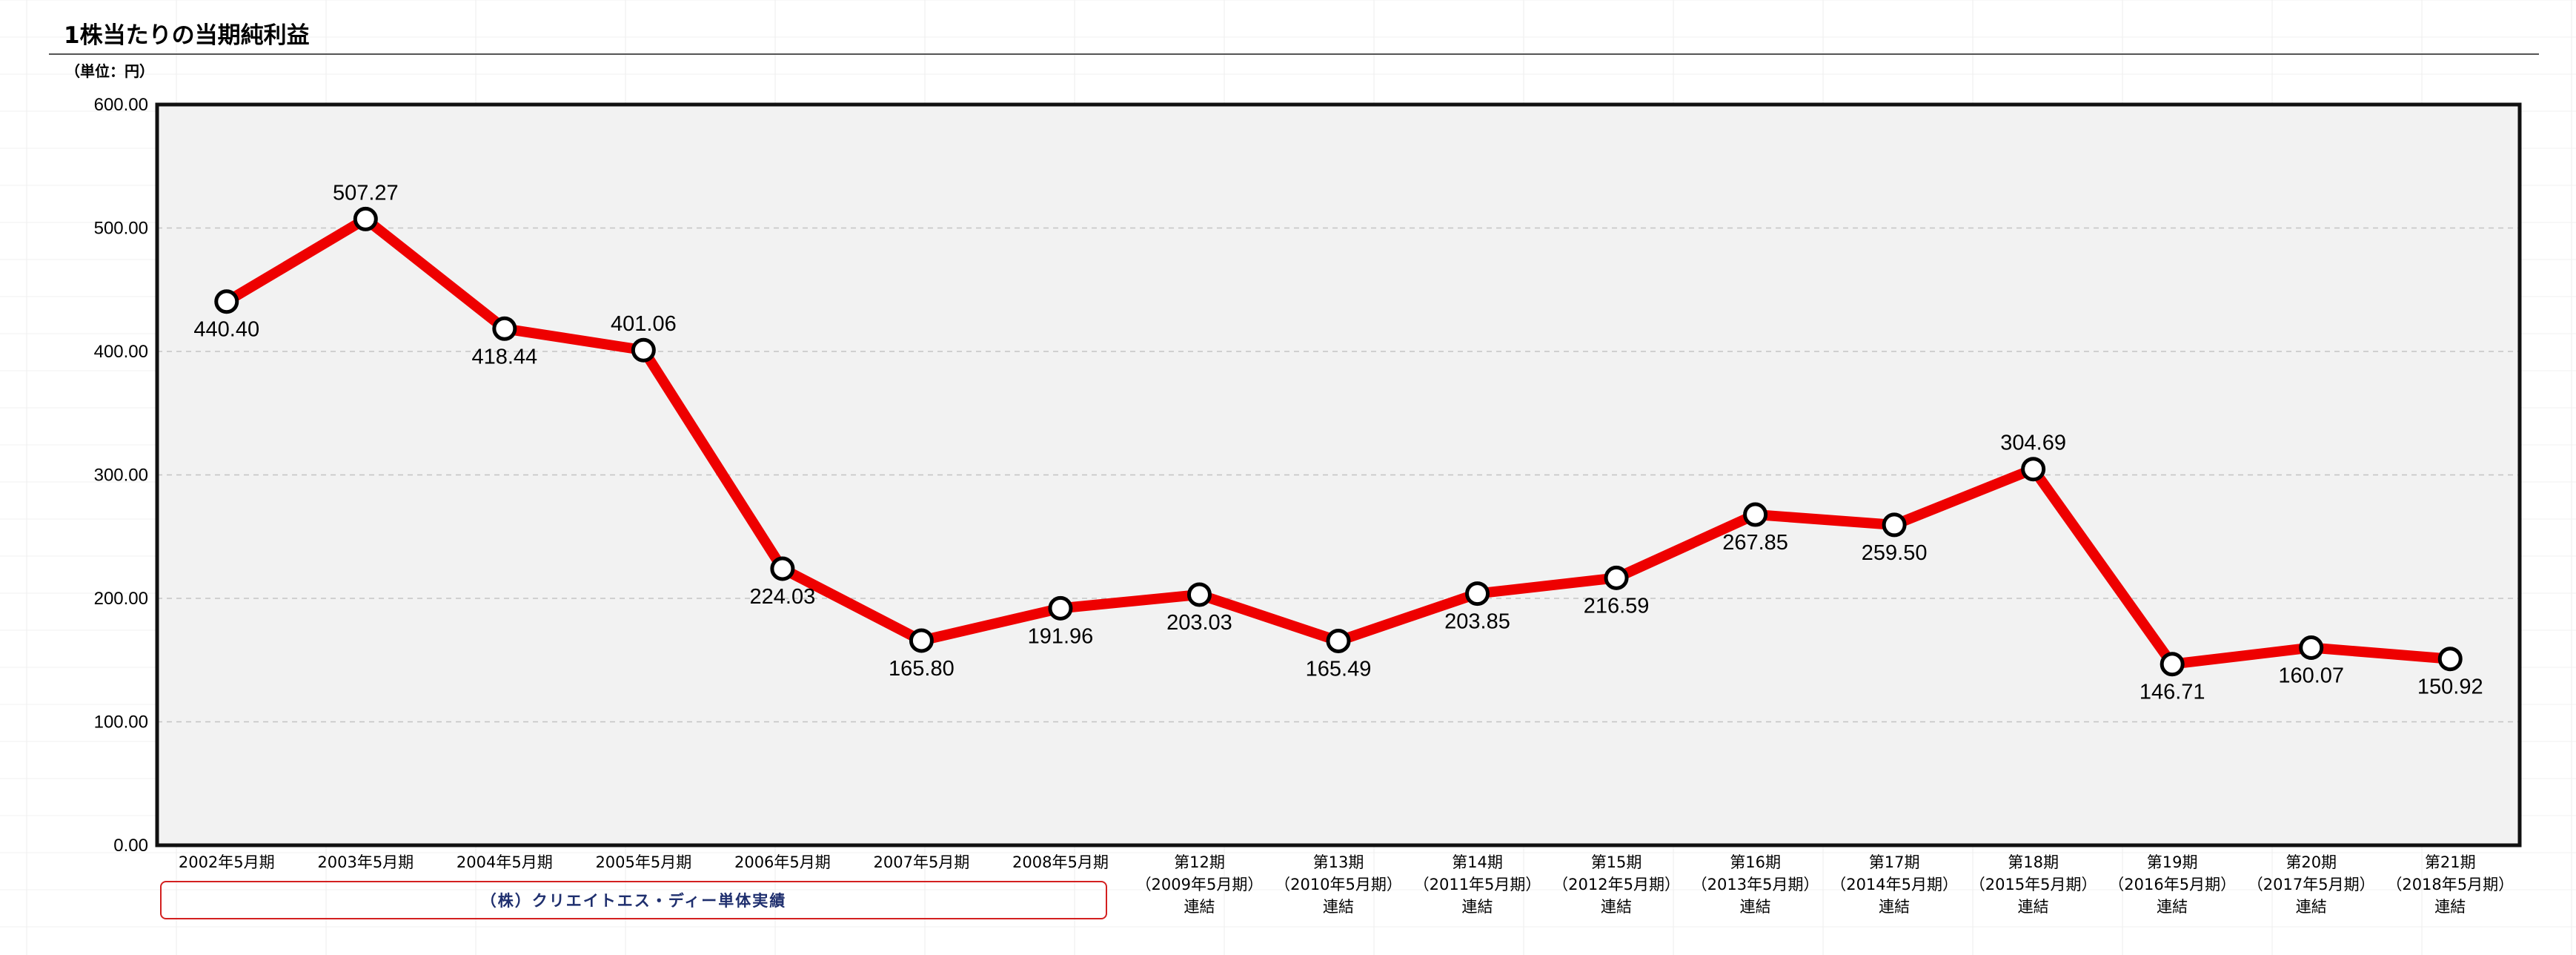 The width and height of the screenshot is (2576, 955). What do you see at coordinates (782, 862) in the screenshot?
I see `x-tick-label: 2006年5月期` at bounding box center [782, 862].